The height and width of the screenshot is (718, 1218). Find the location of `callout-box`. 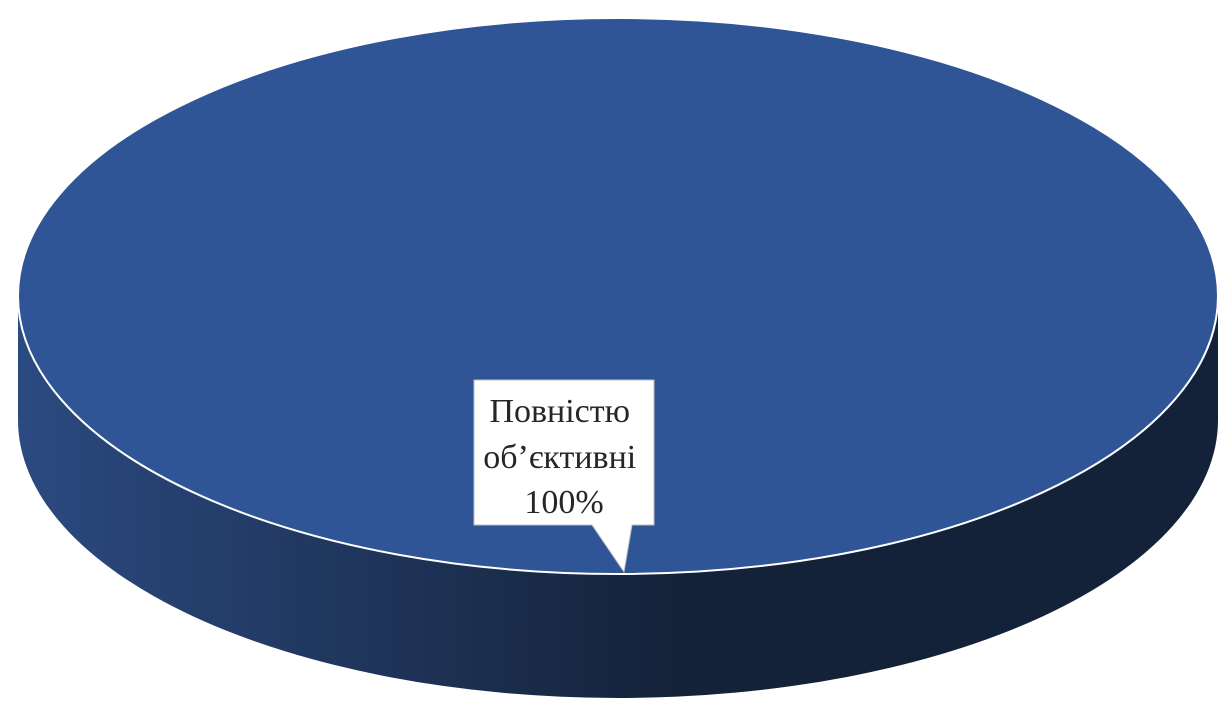

callout-box is located at coordinates (564, 476).